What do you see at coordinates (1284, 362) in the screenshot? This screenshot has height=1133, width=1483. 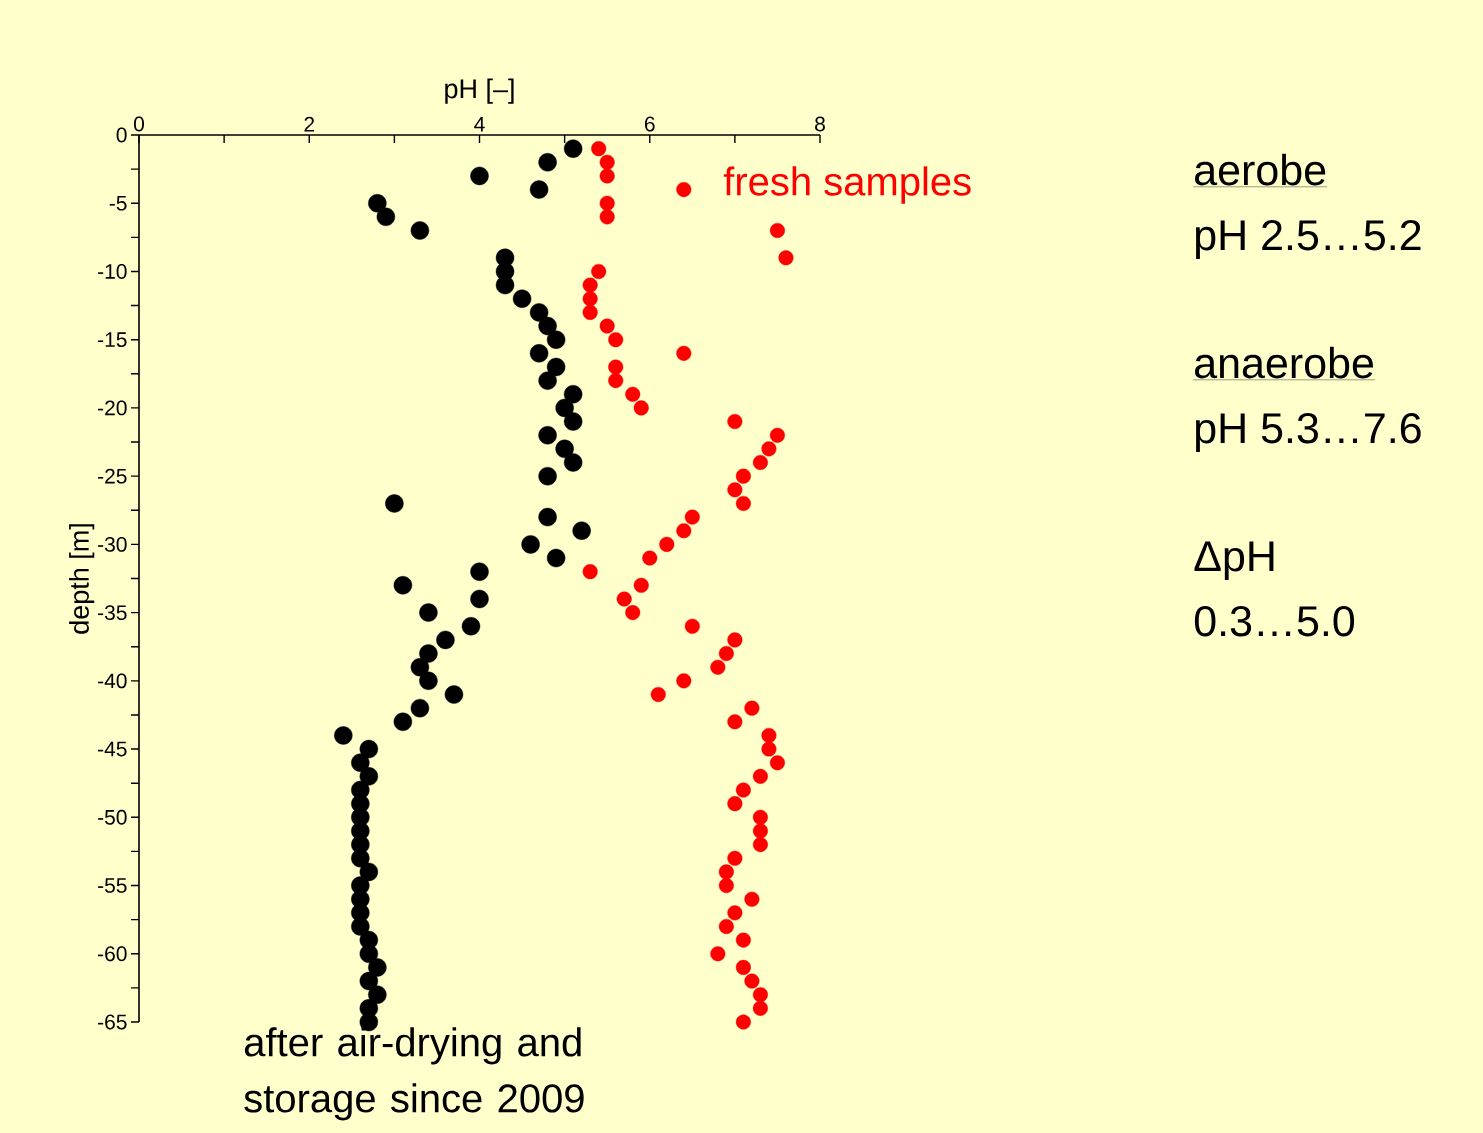 I see `text: anaerobe` at bounding box center [1284, 362].